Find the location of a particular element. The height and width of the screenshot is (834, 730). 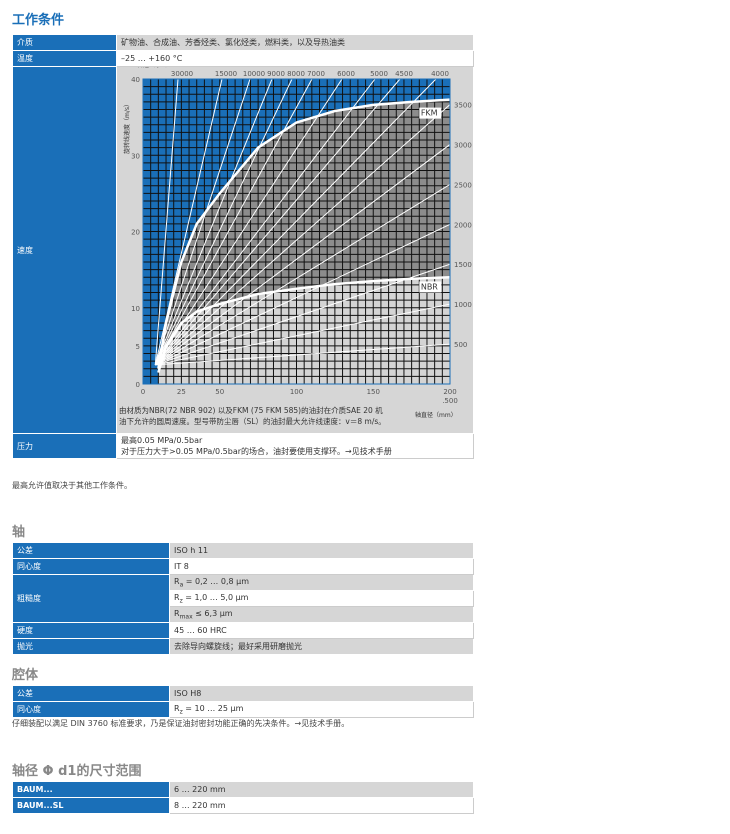

section-title-housing: 腔体 is located at coordinates (25, 675).